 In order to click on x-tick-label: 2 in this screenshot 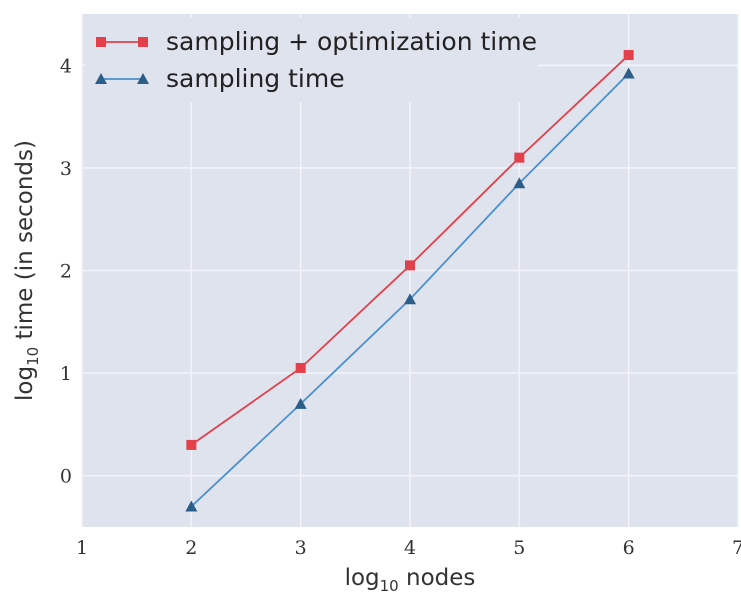, I will do `click(191, 548)`.